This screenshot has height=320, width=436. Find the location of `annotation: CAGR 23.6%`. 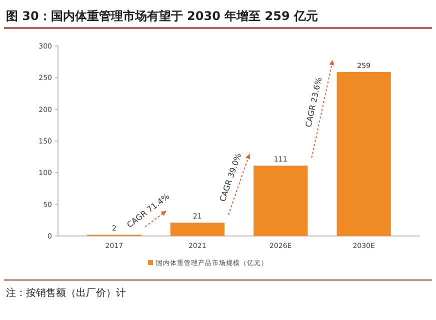

annotation: CAGR 23.6% is located at coordinates (314, 102).